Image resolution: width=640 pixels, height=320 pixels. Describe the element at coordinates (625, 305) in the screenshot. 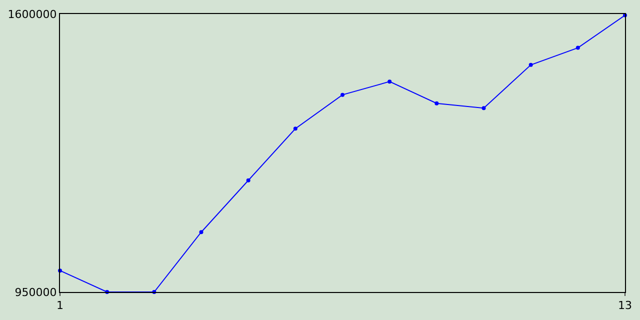

I see `x-tick-label: 13` at that location.